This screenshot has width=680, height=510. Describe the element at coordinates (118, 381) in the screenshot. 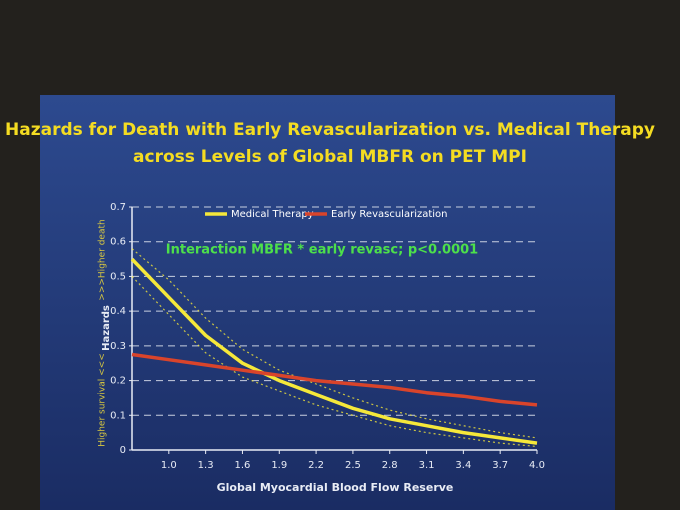

I see `y-tick-label: 0.2` at that location.